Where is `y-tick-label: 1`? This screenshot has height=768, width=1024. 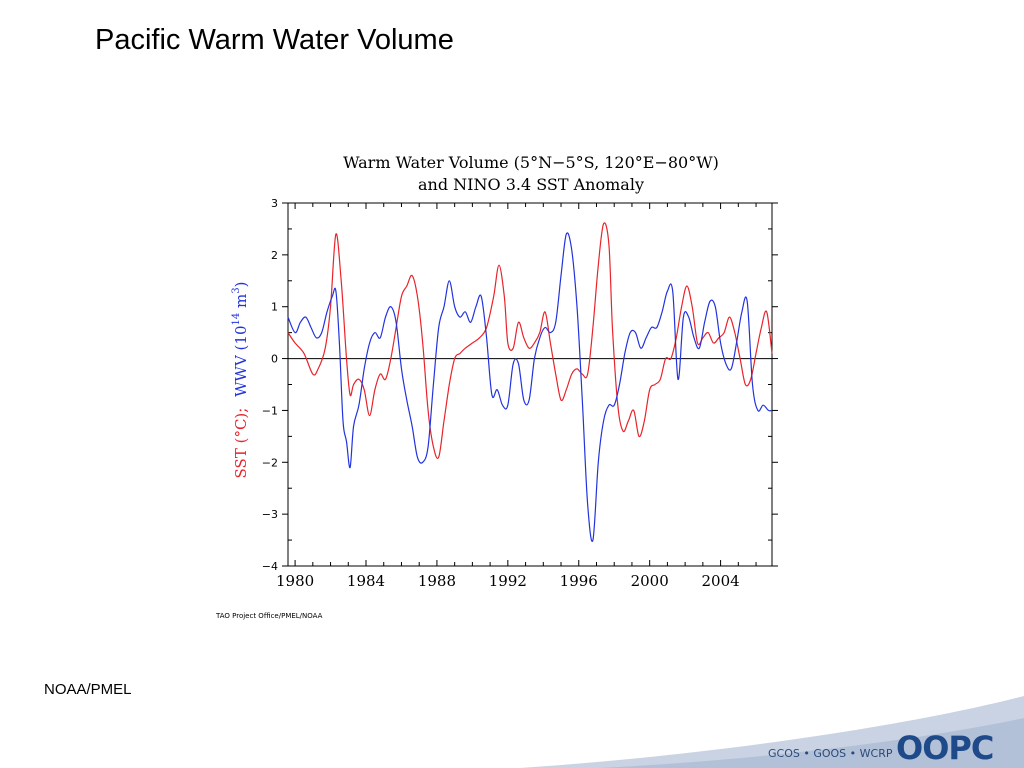 y-tick-label: 1 is located at coordinates (274, 307).